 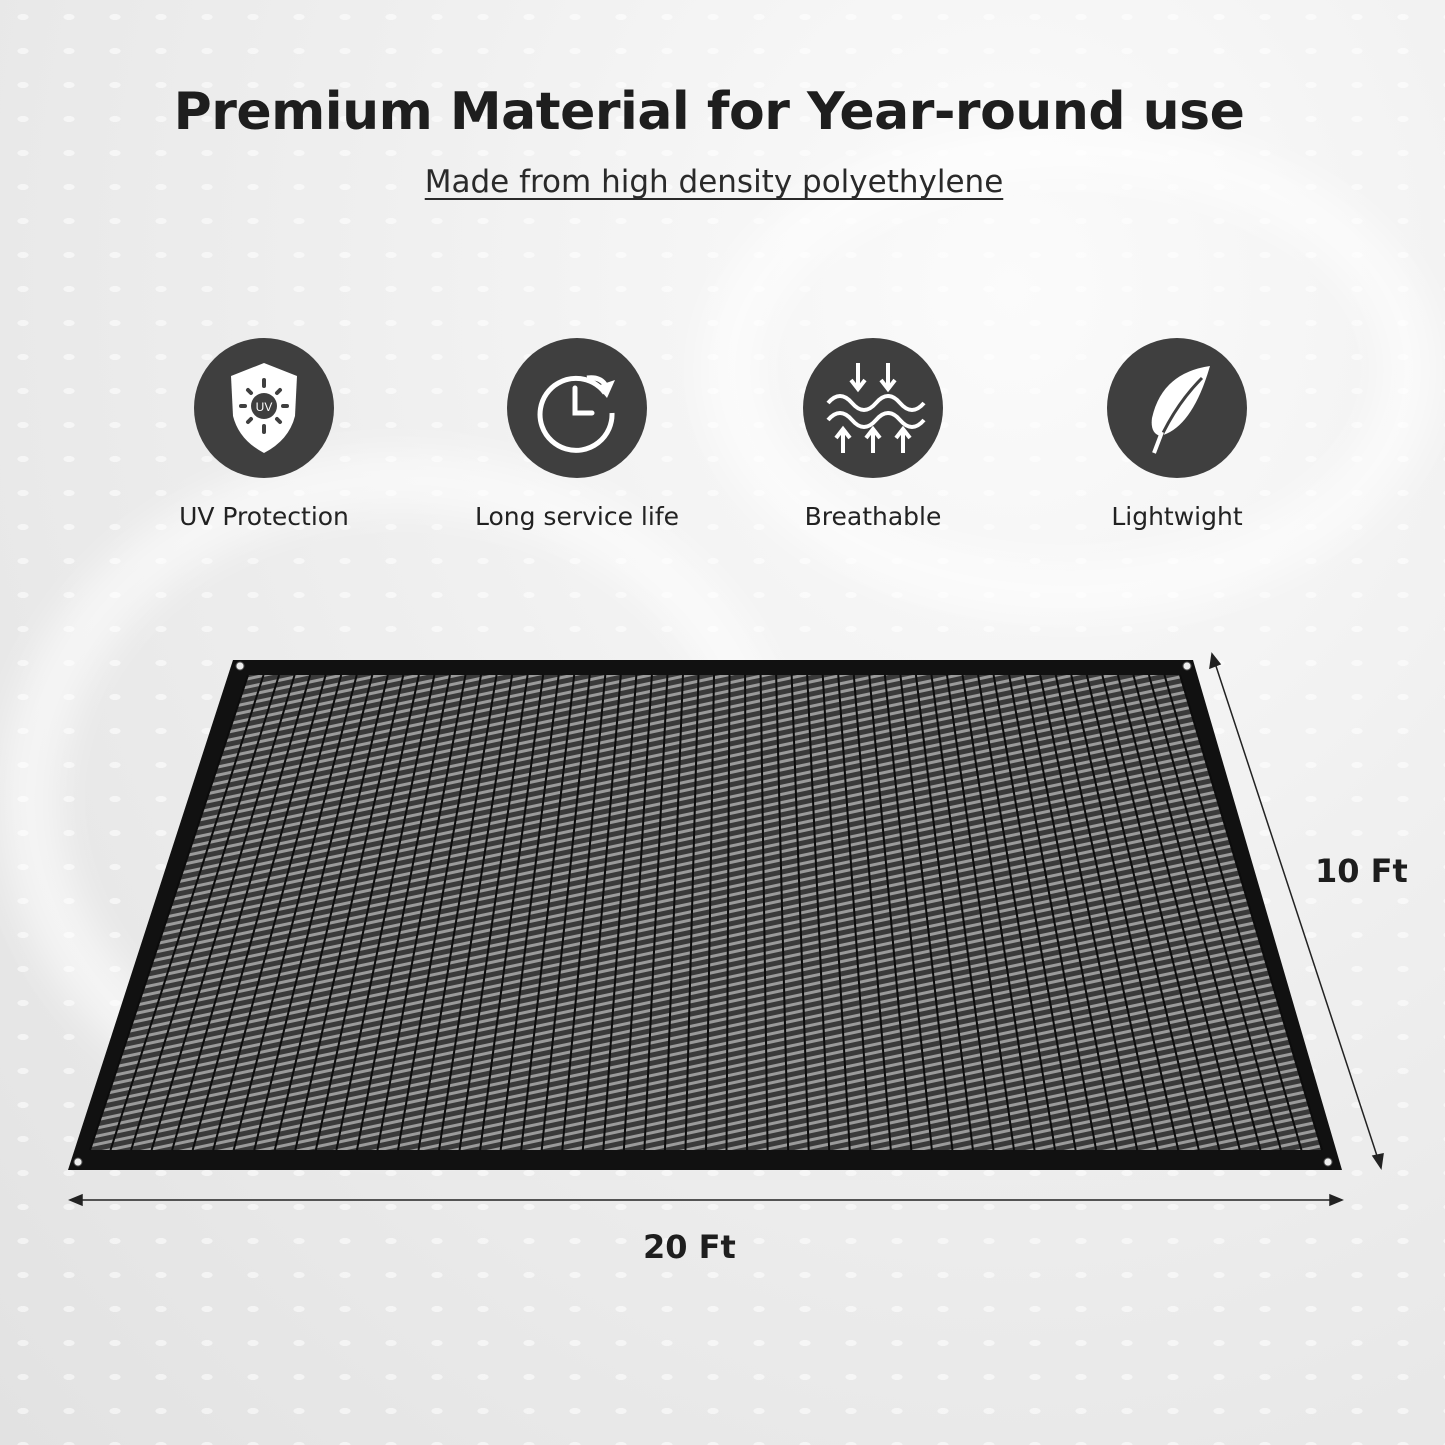 I want to click on width-label: 20 Ft, so click(x=689, y=1247).